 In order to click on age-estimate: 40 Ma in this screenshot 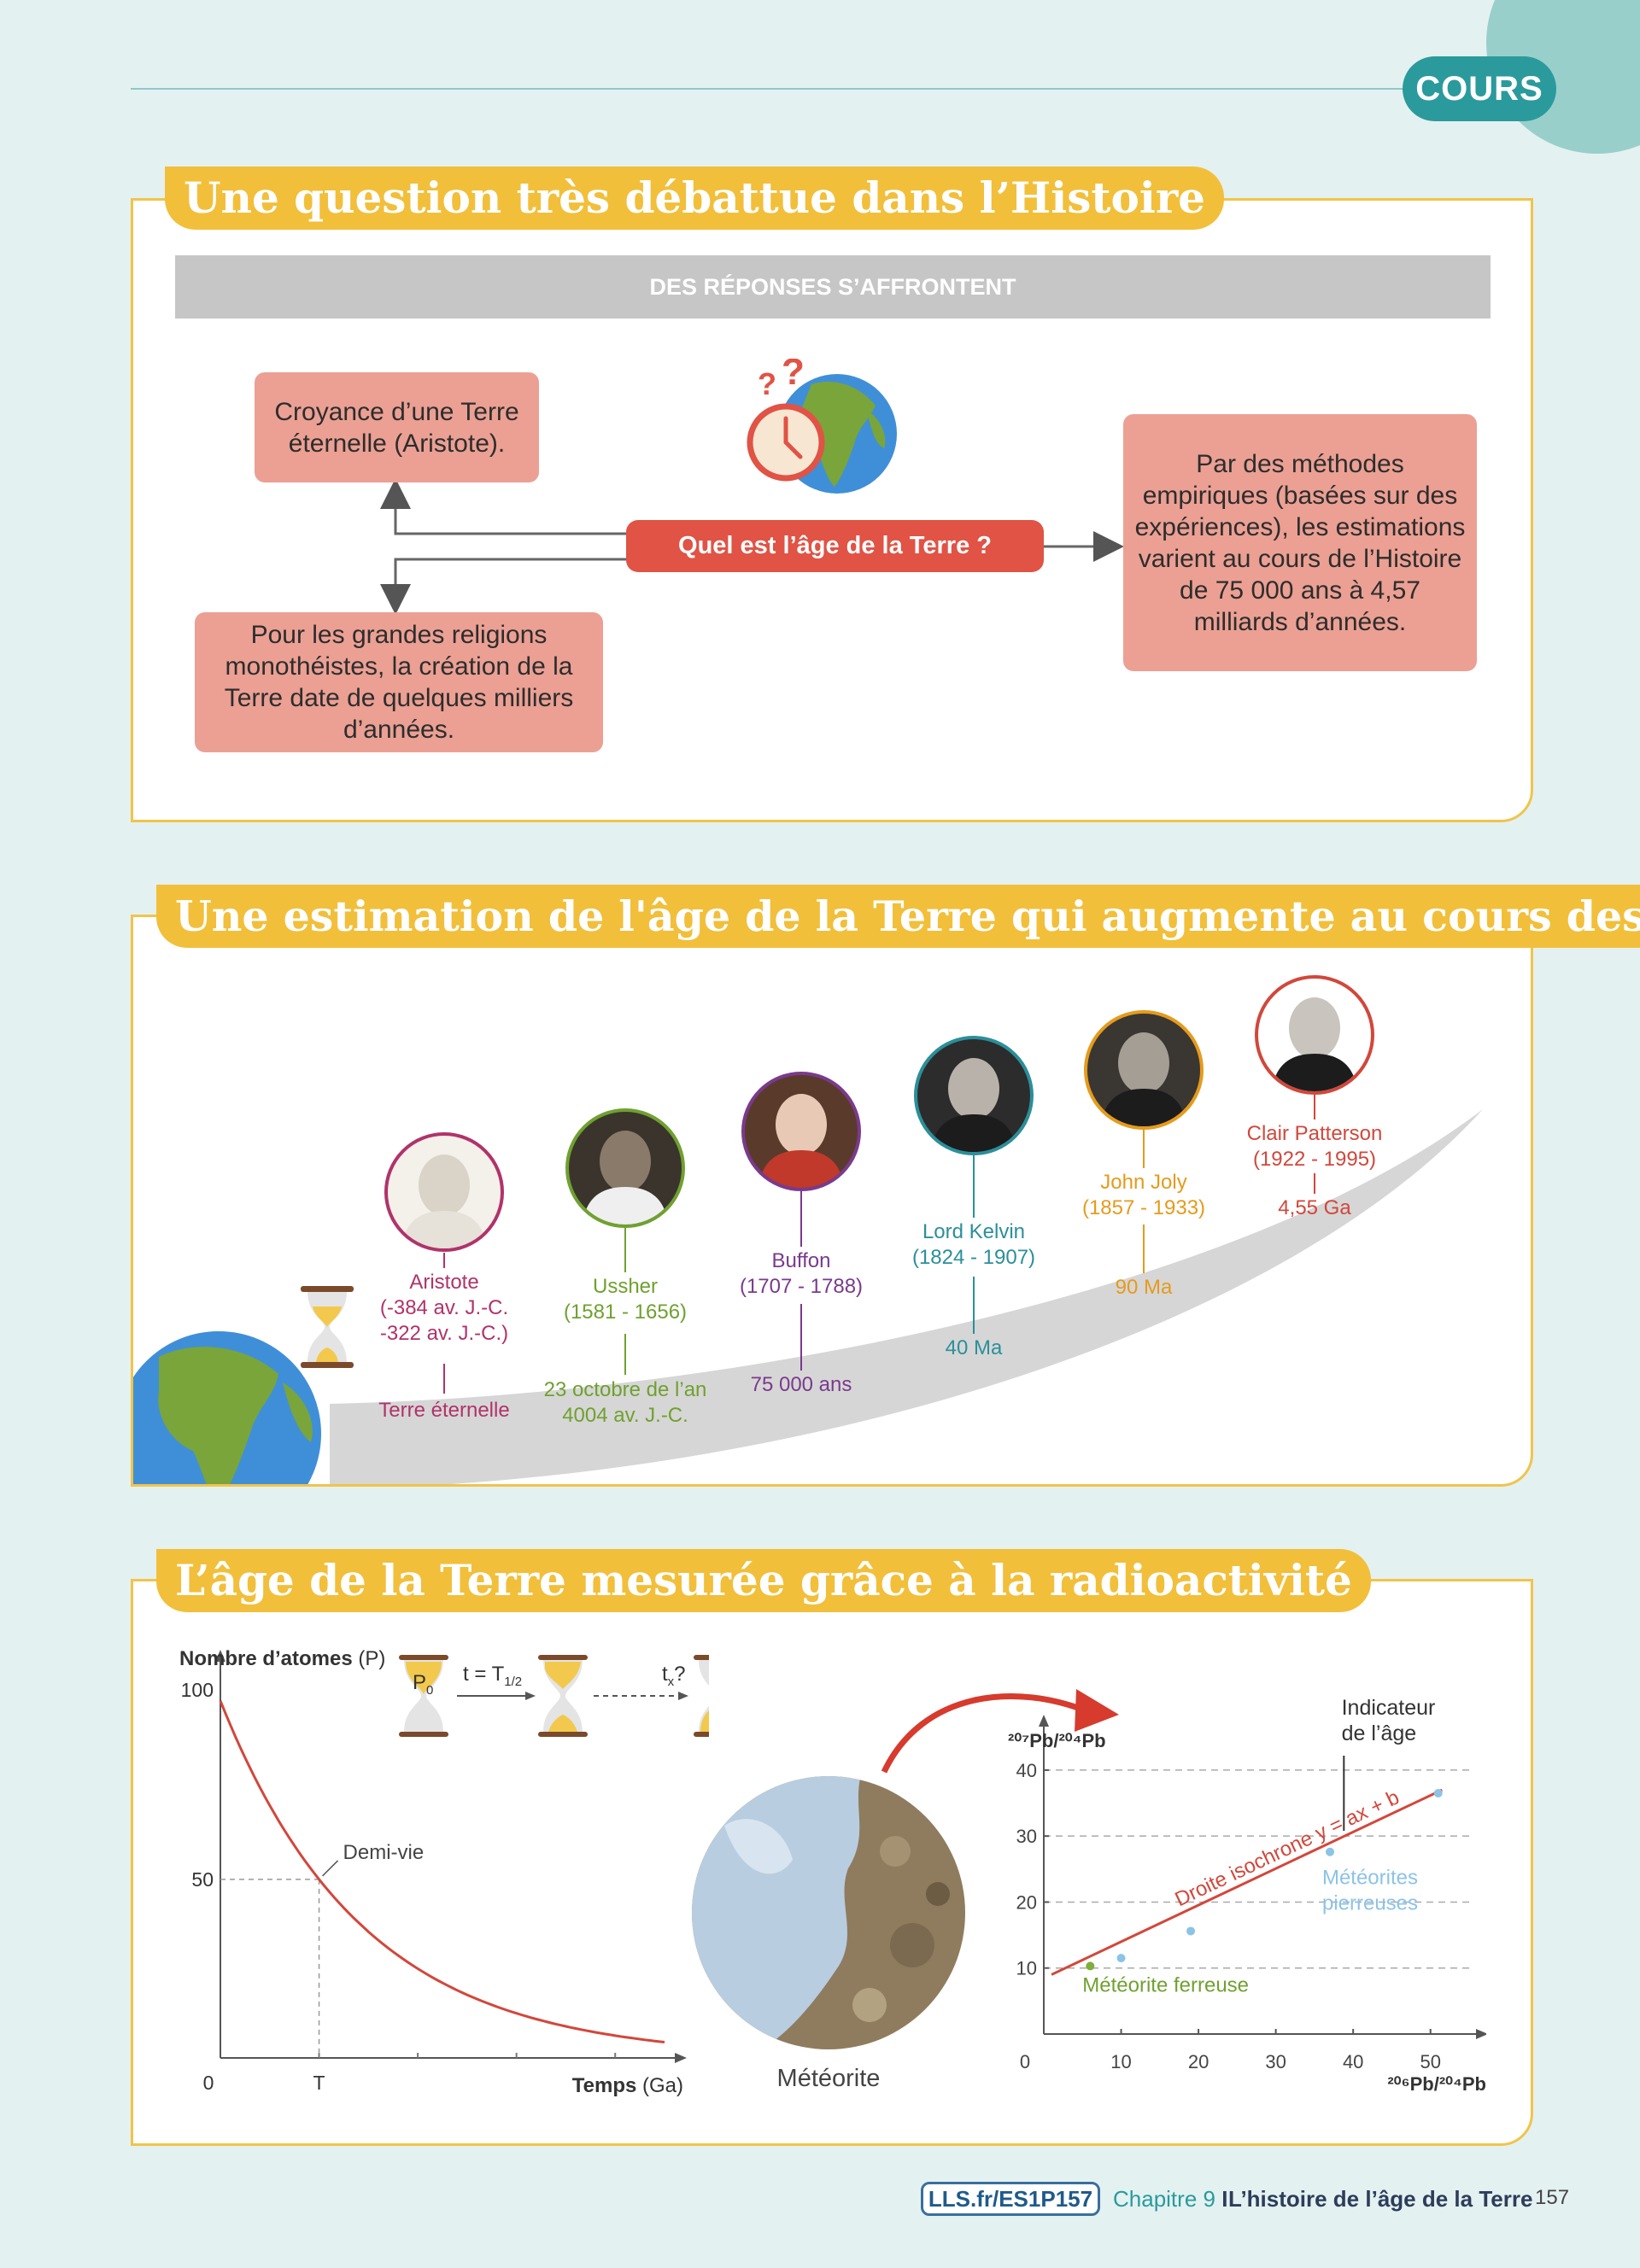, I will do `click(974, 1347)`.